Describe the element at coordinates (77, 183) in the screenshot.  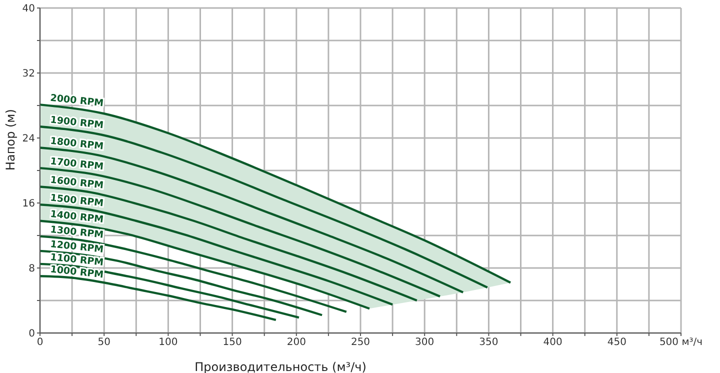
I see `text: 1600 RPM` at that location.